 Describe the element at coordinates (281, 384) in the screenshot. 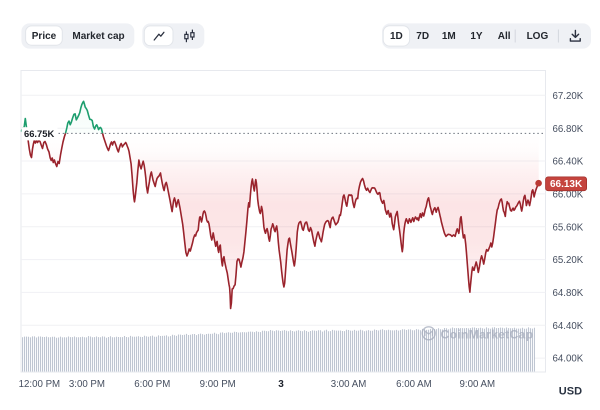

I see `svg-text: 3` at that location.